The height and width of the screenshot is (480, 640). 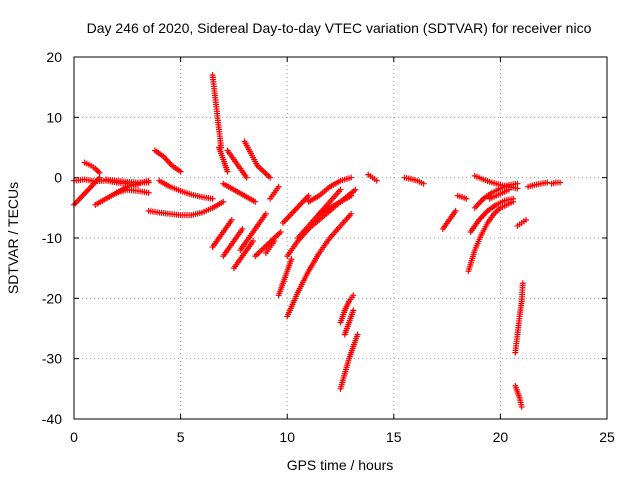 I want to click on y-tick-label: -10, so click(x=52, y=238).